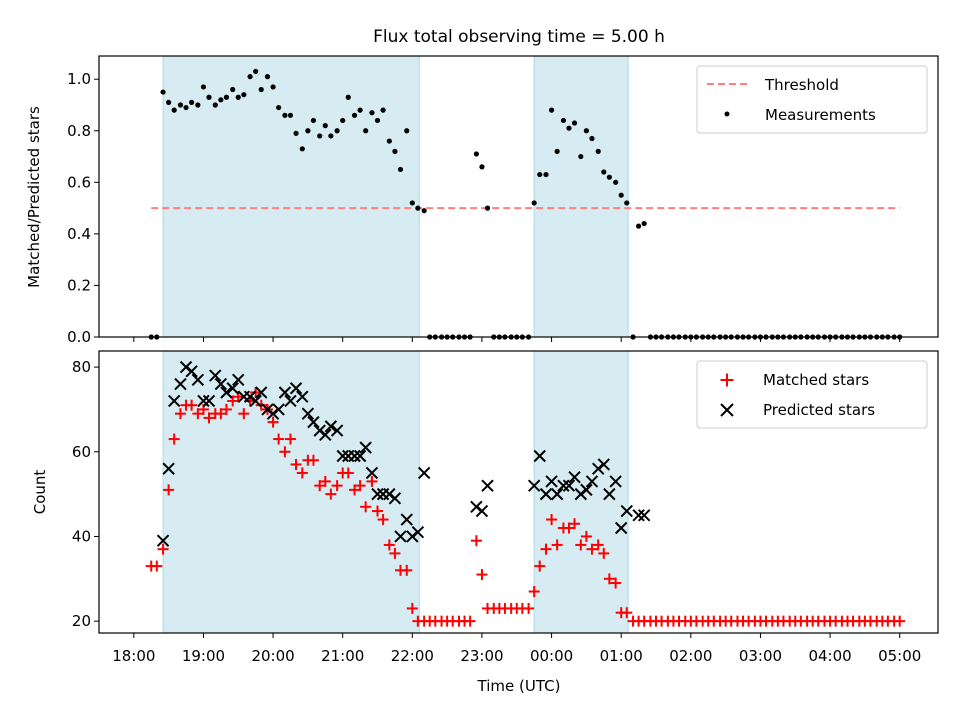 The image size is (960, 720). Describe the element at coordinates (812, 99) in the screenshot. I see `top-legend: Threshold Measurements` at that location.